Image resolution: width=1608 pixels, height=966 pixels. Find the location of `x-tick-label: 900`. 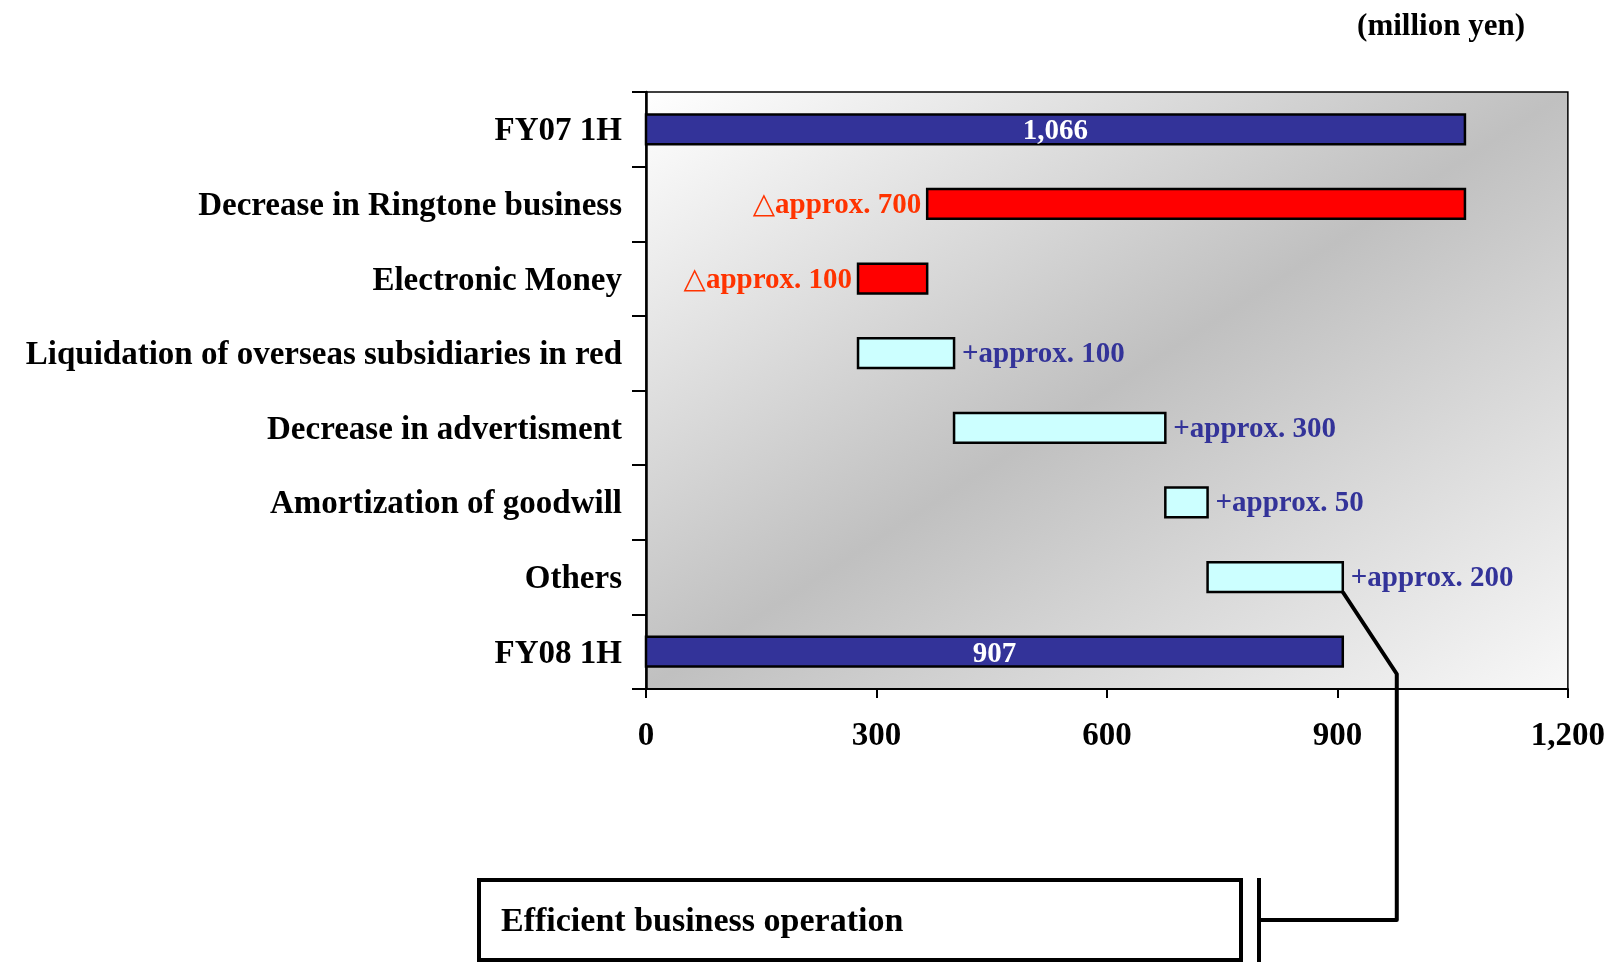

x-tick-label: 900 is located at coordinates (1337, 733).